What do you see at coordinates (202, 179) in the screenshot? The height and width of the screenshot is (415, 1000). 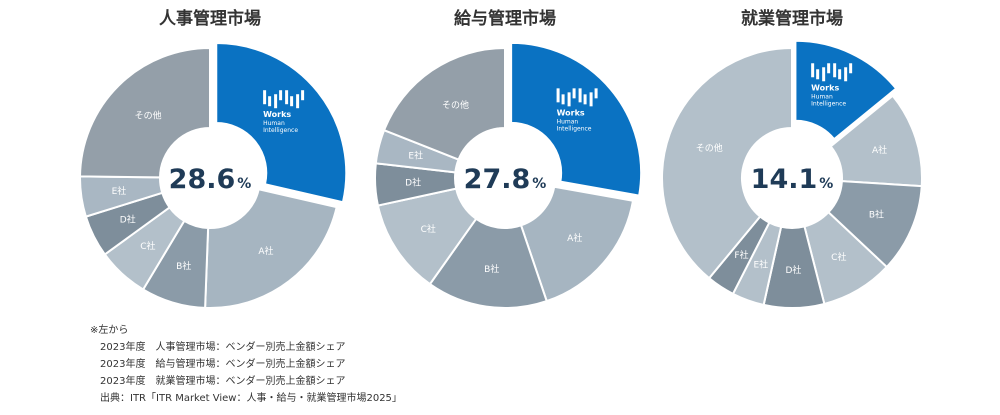 I see `center-value: 28.6` at bounding box center [202, 179].